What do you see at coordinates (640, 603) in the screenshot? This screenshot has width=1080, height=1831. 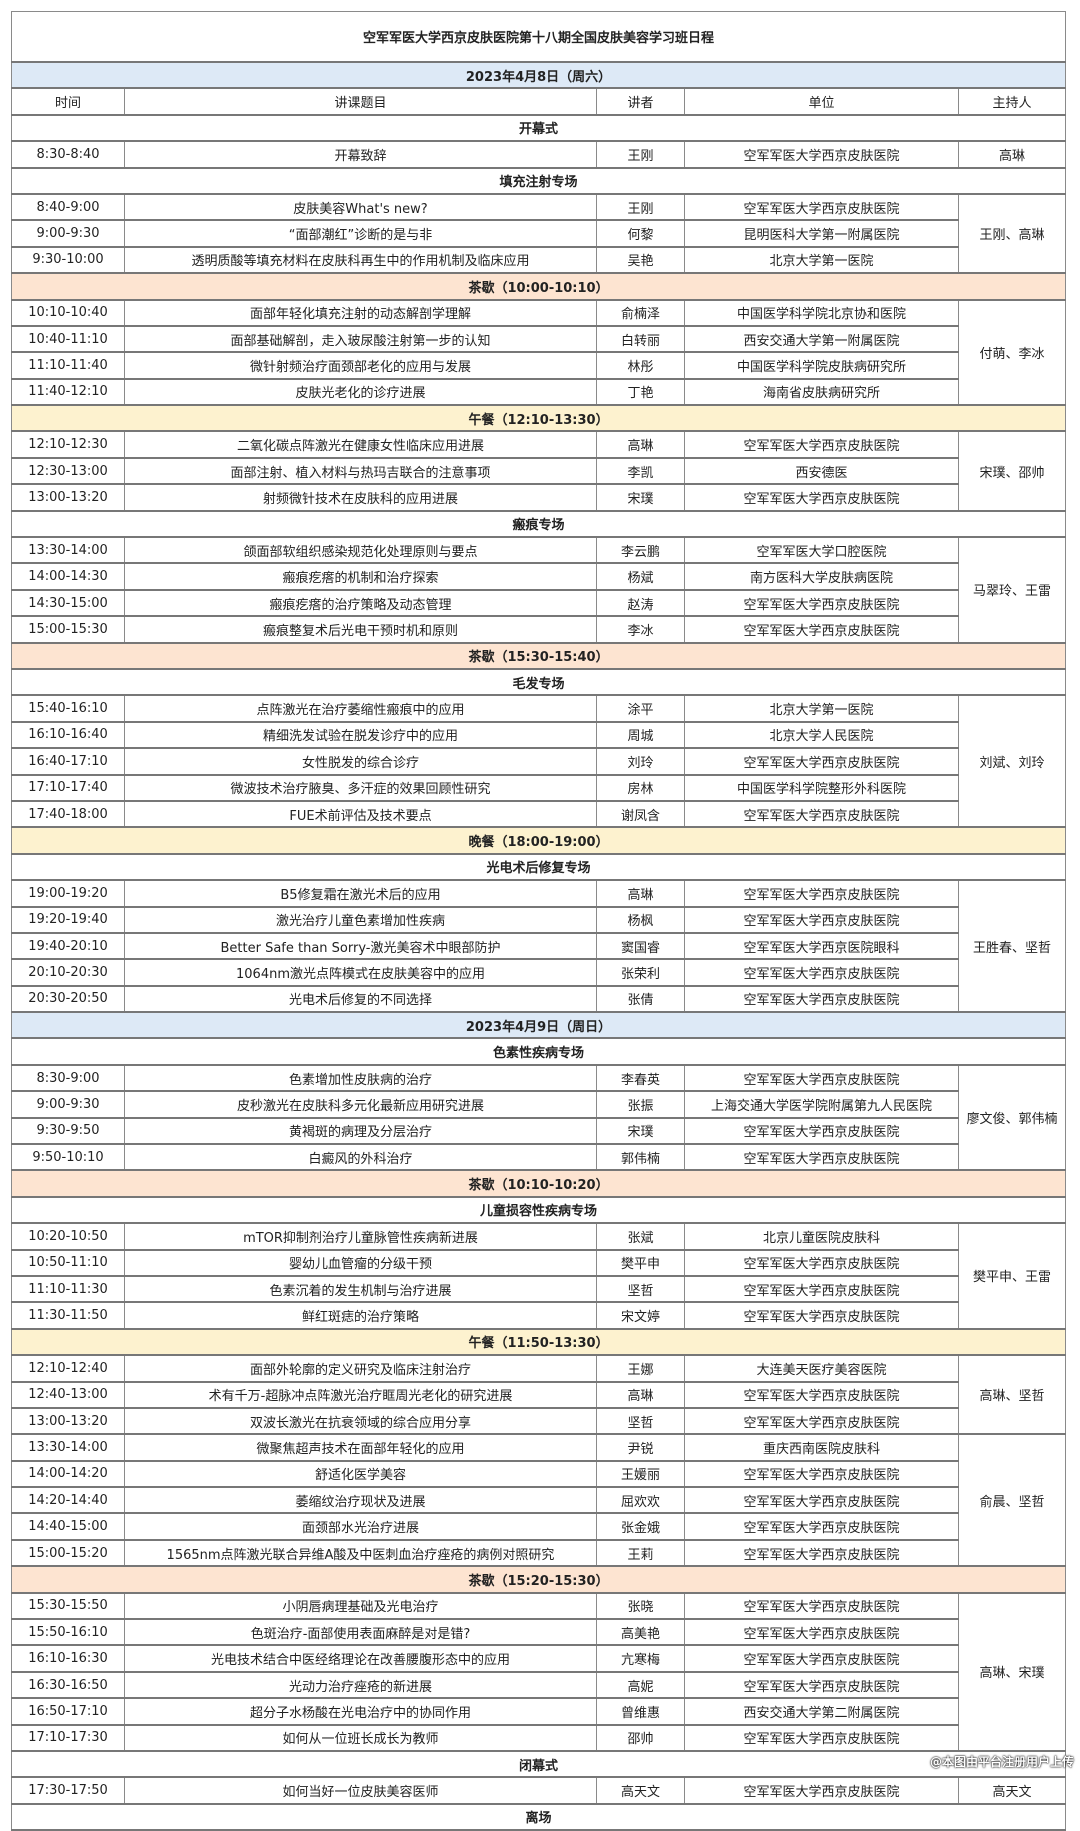 I see `talk-speaker: 赵涛` at bounding box center [640, 603].